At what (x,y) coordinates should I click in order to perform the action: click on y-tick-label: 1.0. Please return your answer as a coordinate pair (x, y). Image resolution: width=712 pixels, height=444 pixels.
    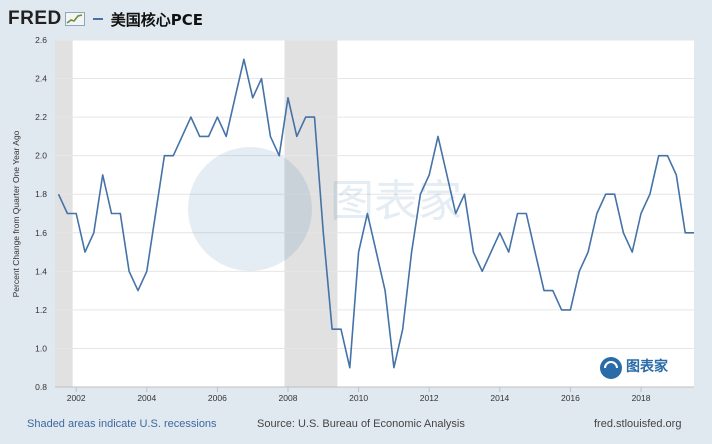
    Looking at the image, I should click on (41, 348).